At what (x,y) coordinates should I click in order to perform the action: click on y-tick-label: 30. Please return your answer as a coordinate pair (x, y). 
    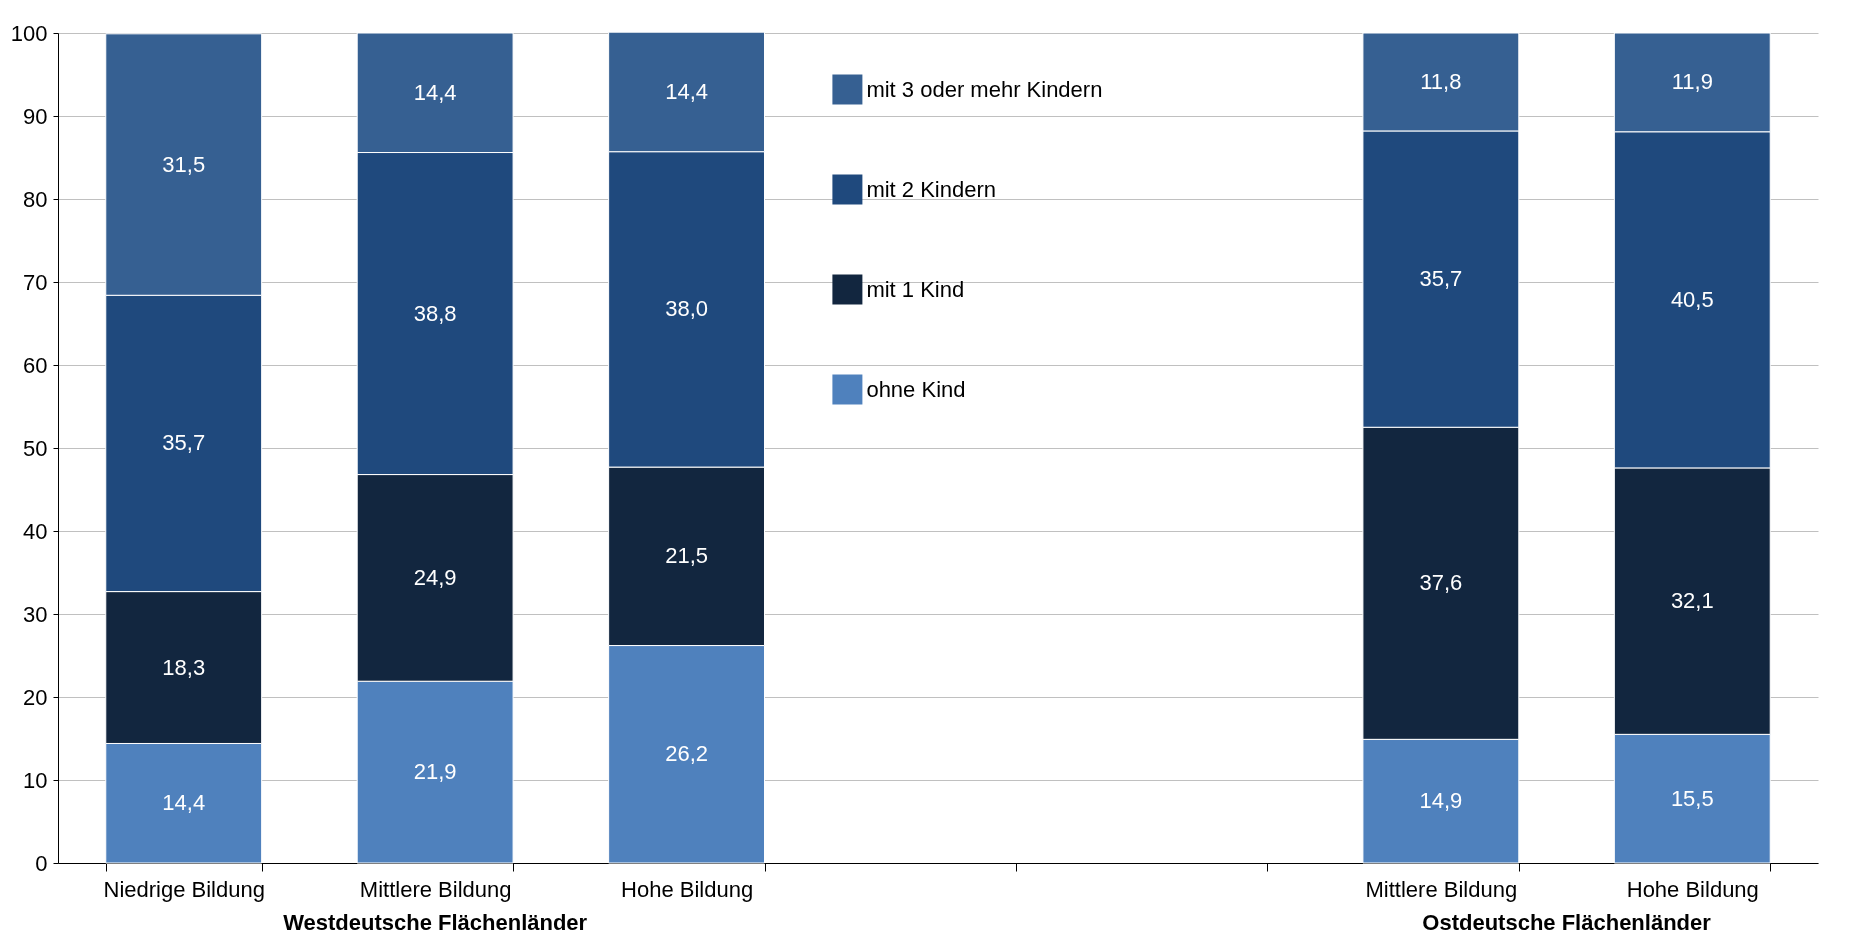
    Looking at the image, I should click on (35, 614).